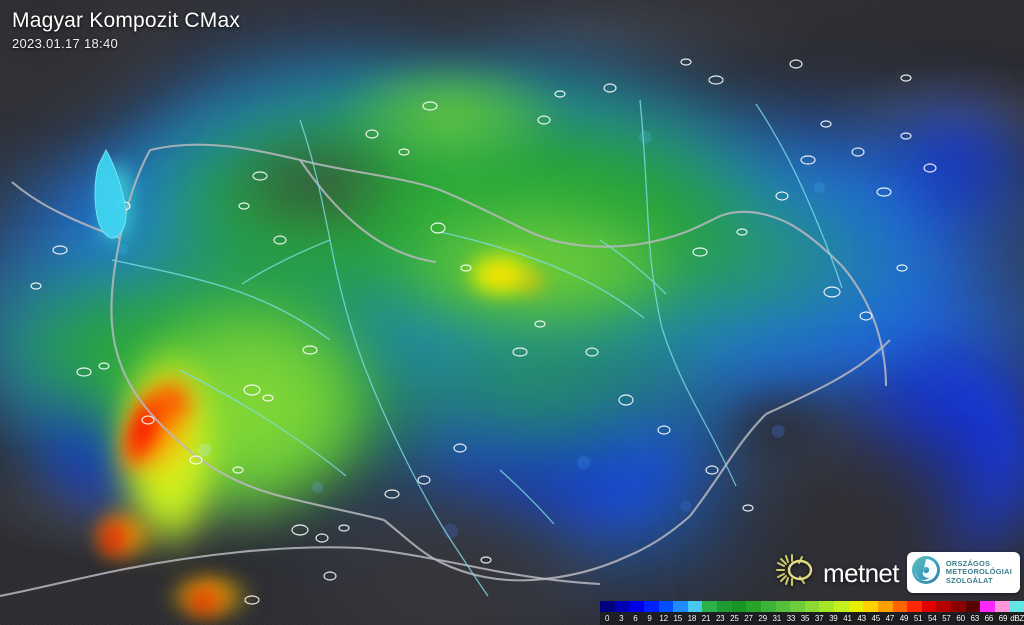 The image size is (1024, 625). Describe the element at coordinates (974, 618) in the screenshot. I see `colorbar-tick-63: 63` at that location.